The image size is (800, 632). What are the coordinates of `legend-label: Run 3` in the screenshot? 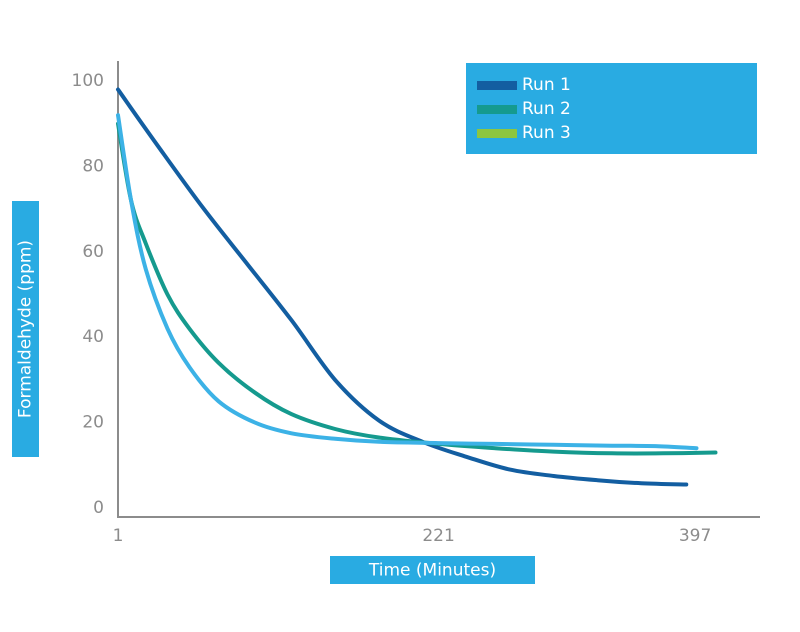 It's located at (546, 133).